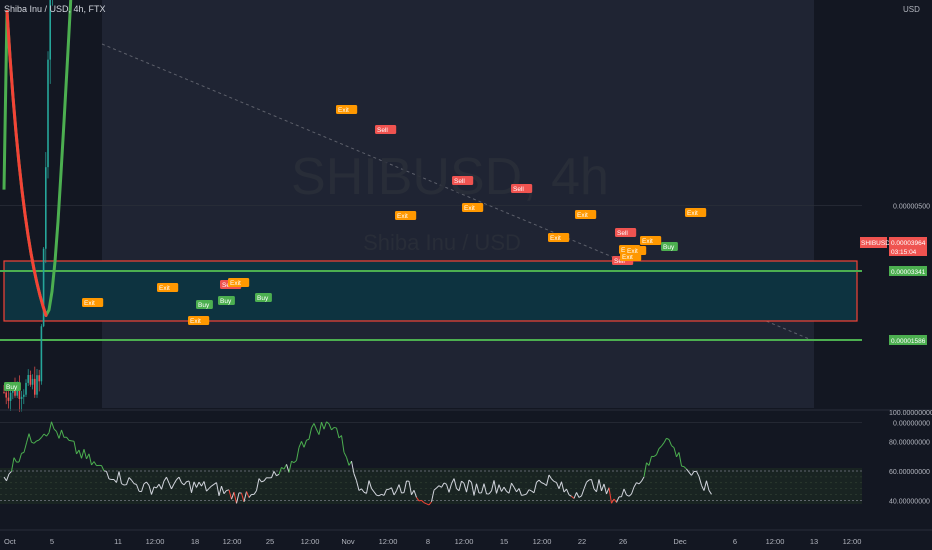 The image size is (932, 550). What do you see at coordinates (875, 243) in the screenshot?
I see `symbol-tag-text: SHIBUSD` at bounding box center [875, 243].